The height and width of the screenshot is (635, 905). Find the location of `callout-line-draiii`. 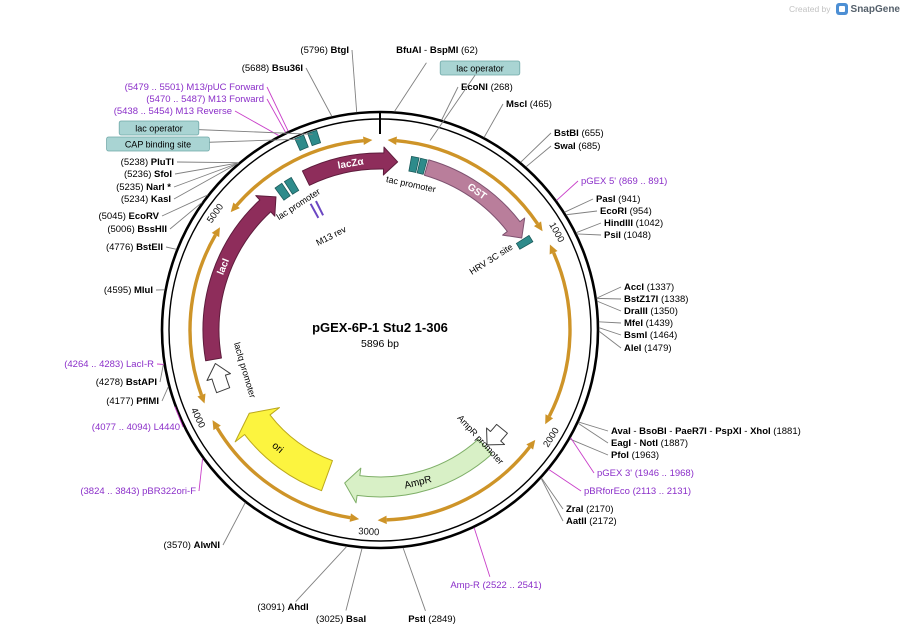

callout-line-draiii is located at coordinates (609, 306).